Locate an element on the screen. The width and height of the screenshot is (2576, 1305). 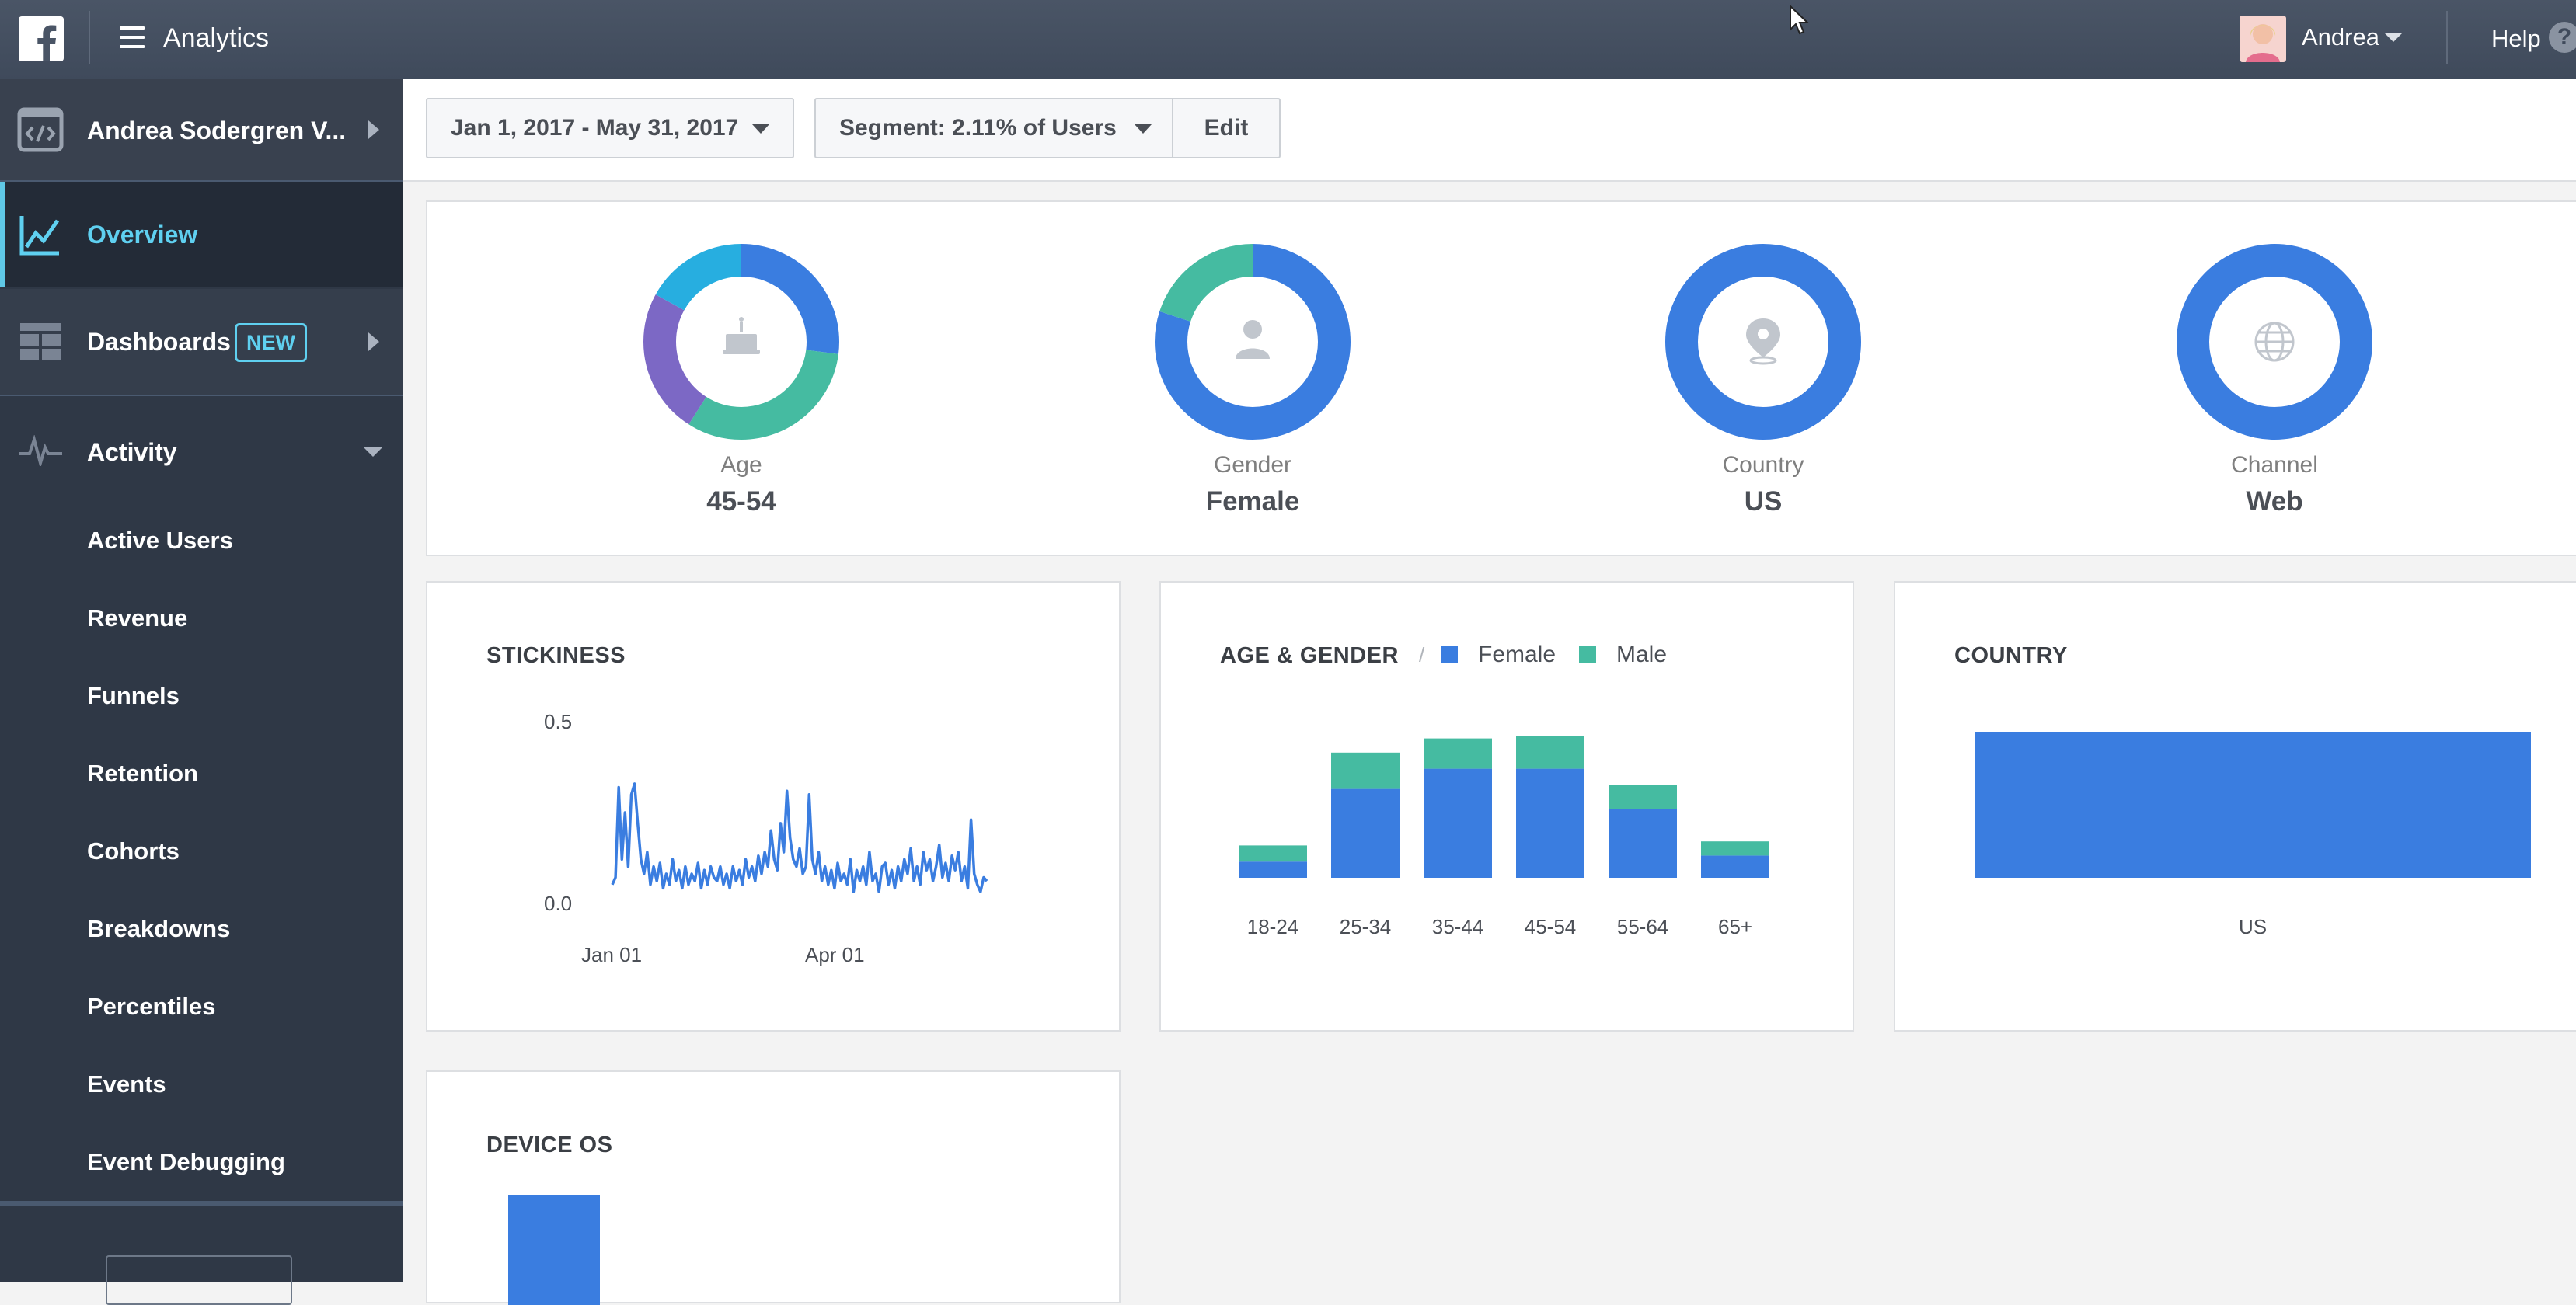
bar-25-34-female is located at coordinates (1365, 833).